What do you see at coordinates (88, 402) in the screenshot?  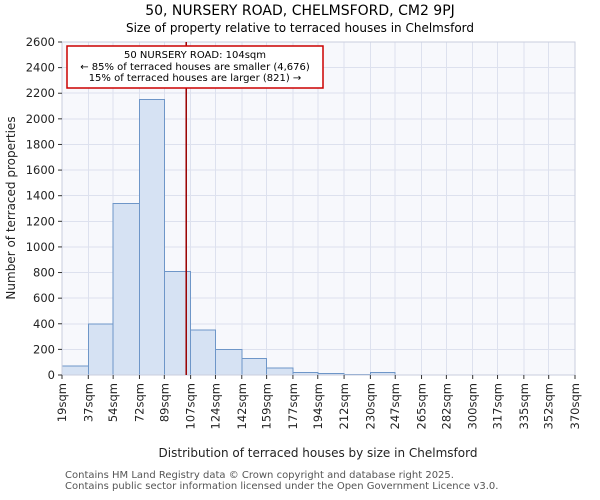 I see `x-tick-label: 37sqm` at bounding box center [88, 402].